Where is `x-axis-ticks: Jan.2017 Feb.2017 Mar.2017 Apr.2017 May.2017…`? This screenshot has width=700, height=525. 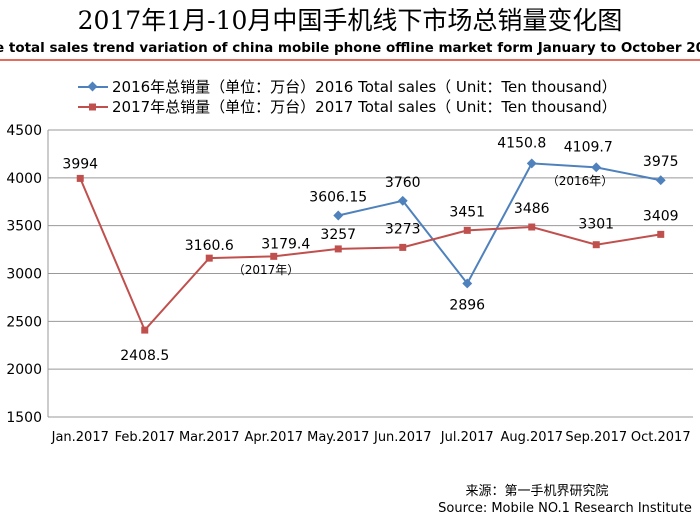
x-axis-ticks: Jan.2017 Feb.2017 Mar.2017 Apr.2017 May.2017… is located at coordinates (371, 437).